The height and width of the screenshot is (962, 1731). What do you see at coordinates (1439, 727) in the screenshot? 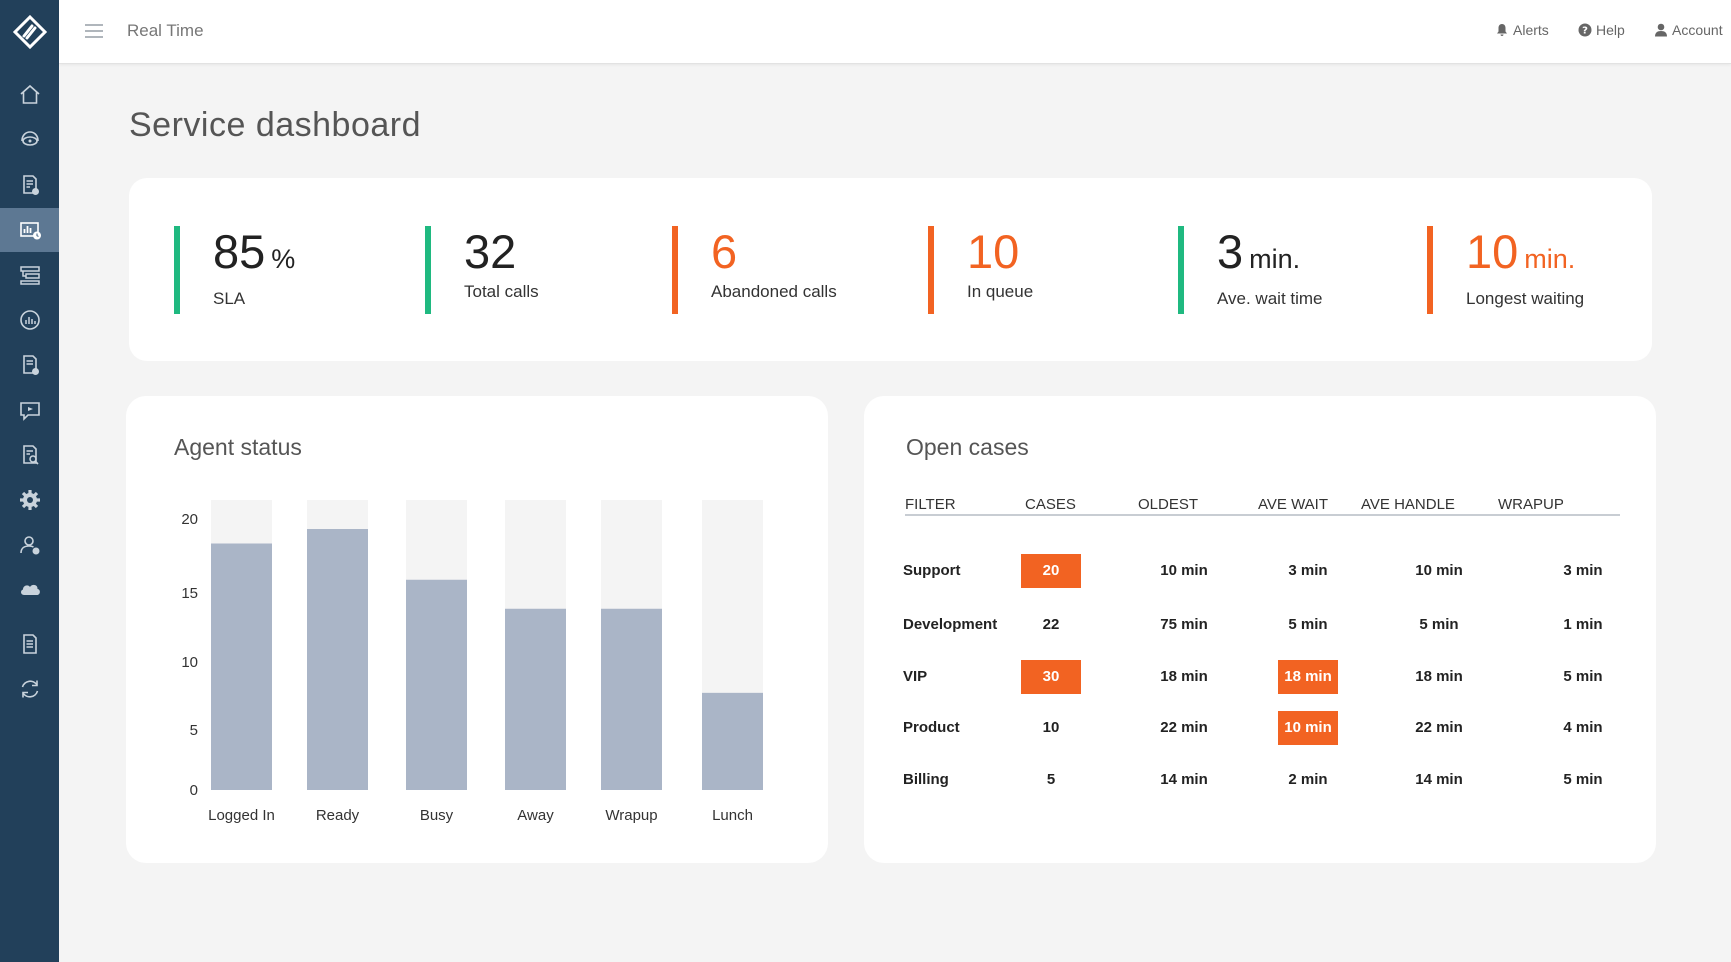
I see `cell-ave-handle: 22 min` at bounding box center [1439, 727].